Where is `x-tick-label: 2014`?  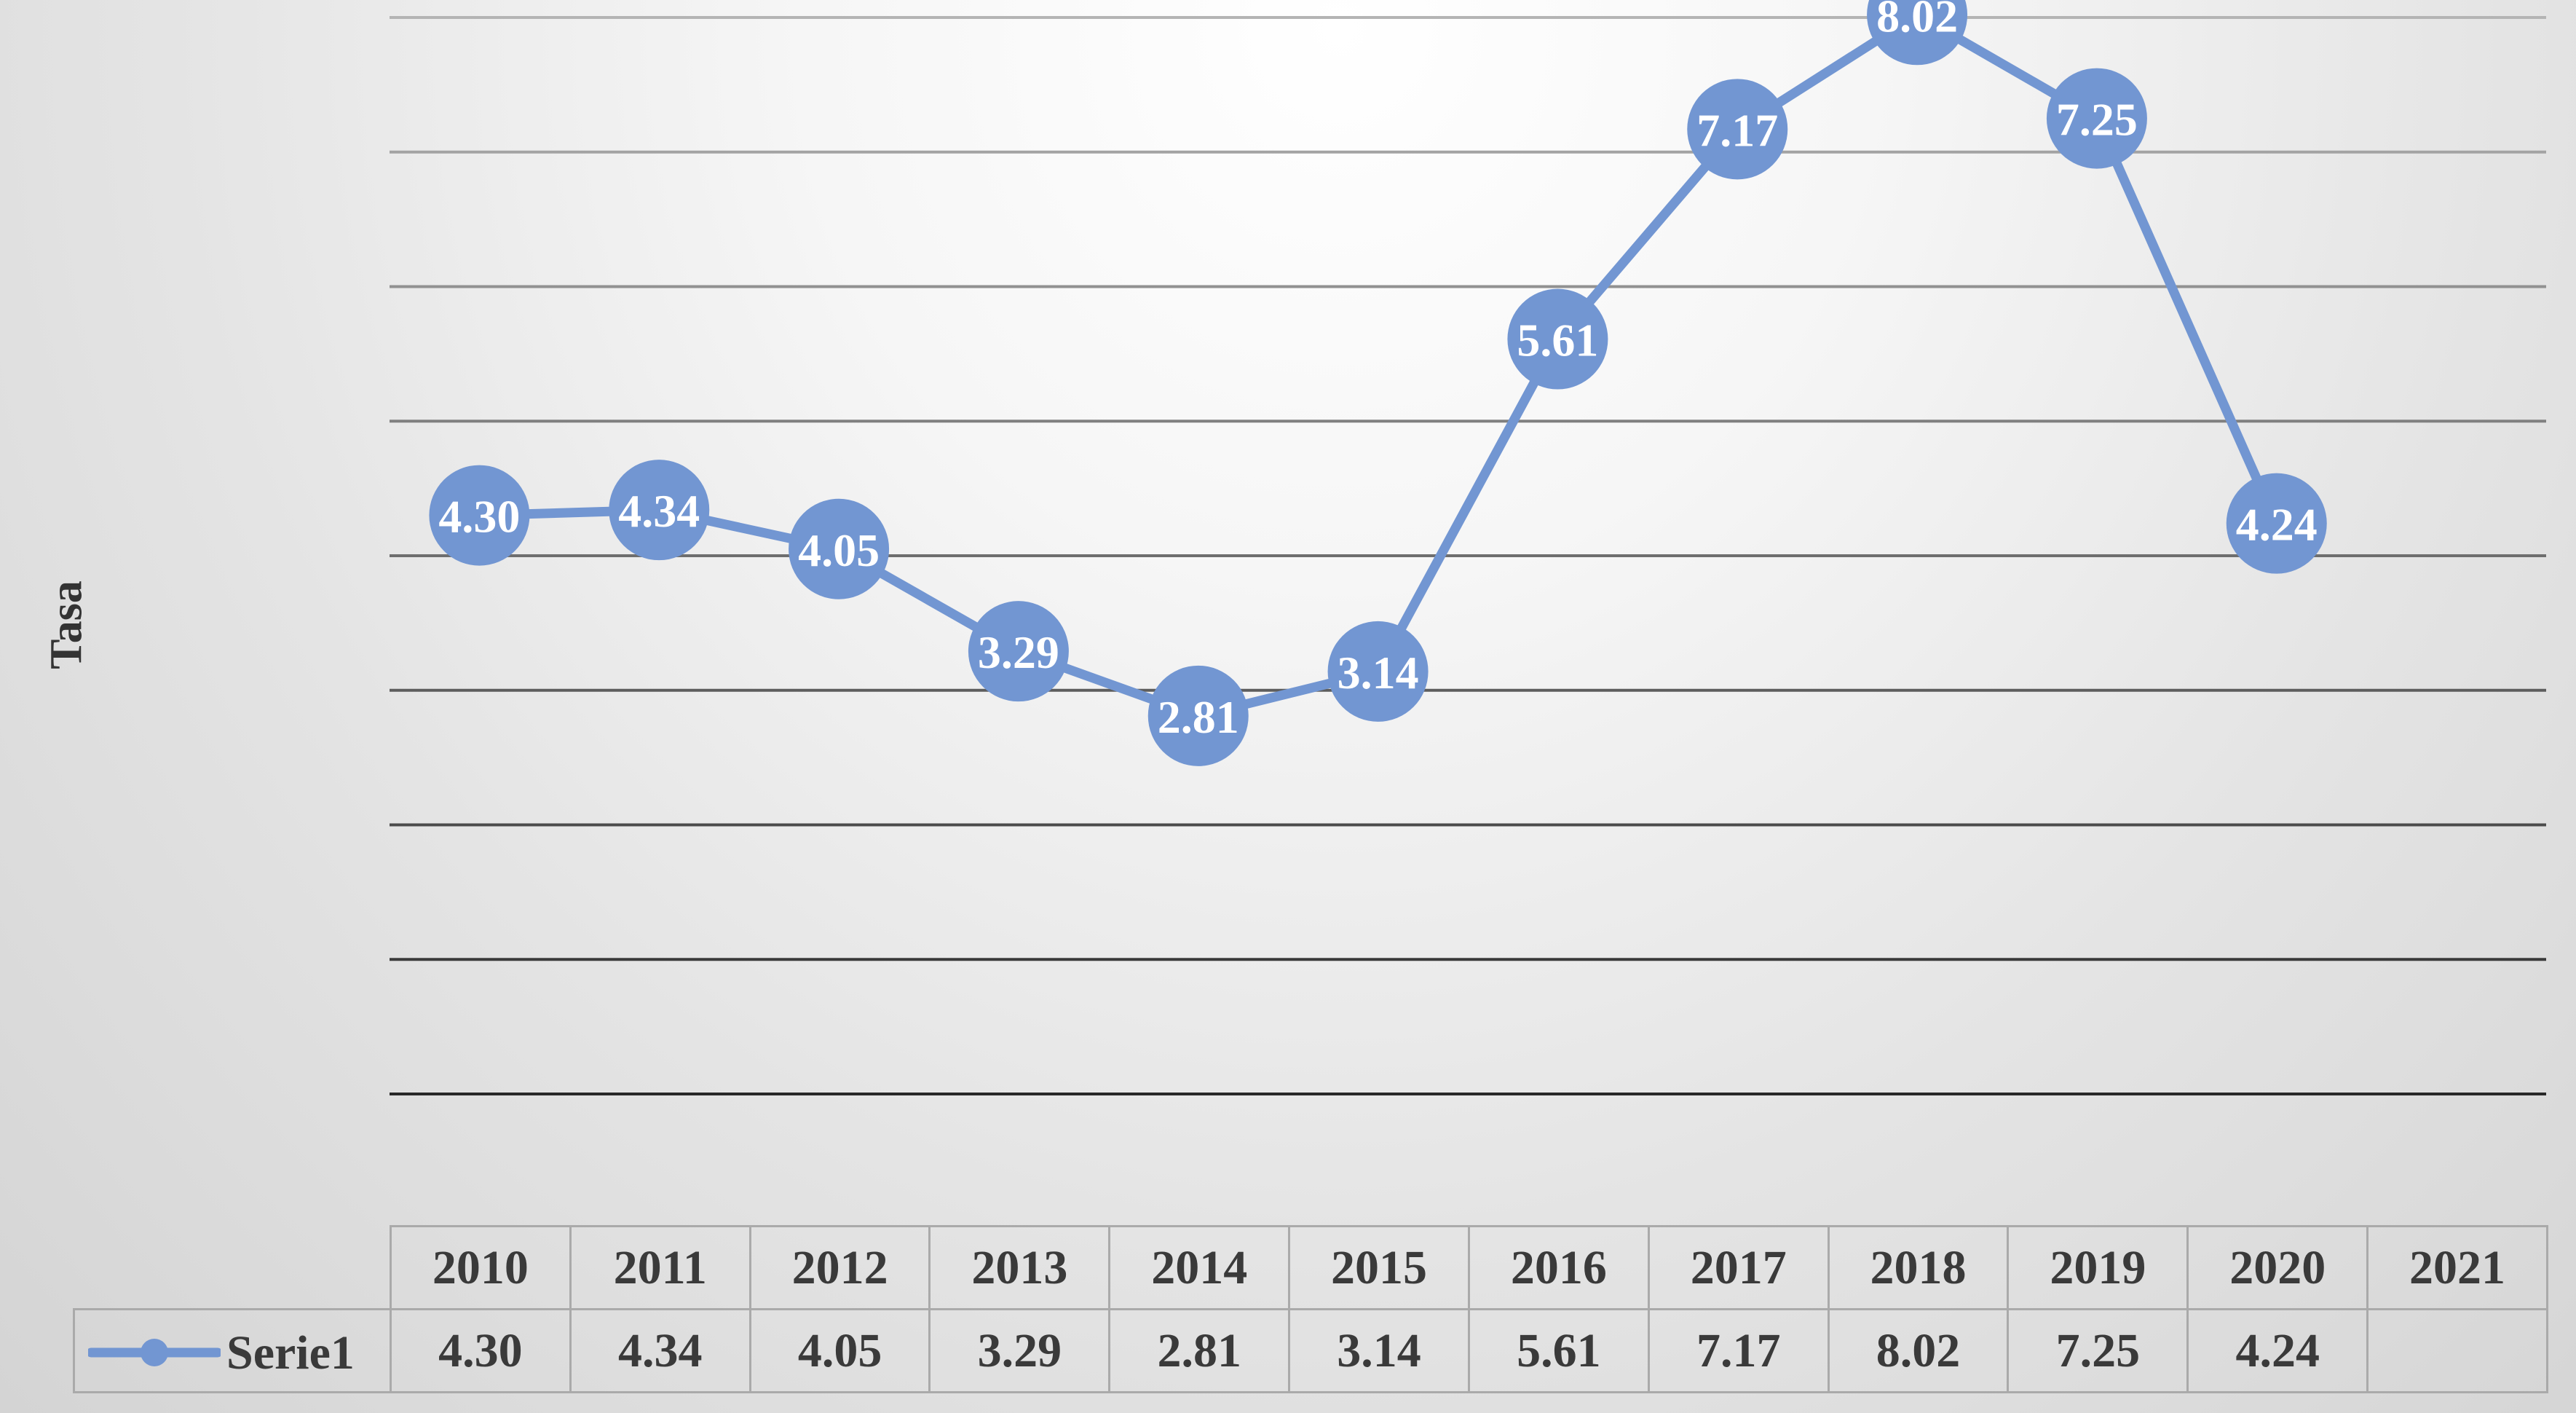
x-tick-label: 2014 is located at coordinates (1199, 1267).